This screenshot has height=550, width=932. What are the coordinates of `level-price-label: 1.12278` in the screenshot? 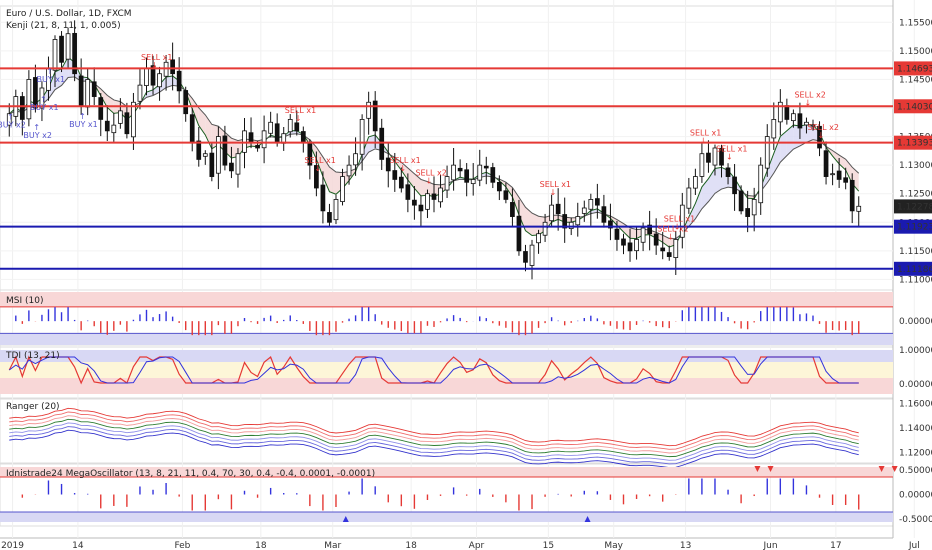 It's located at (914, 207).